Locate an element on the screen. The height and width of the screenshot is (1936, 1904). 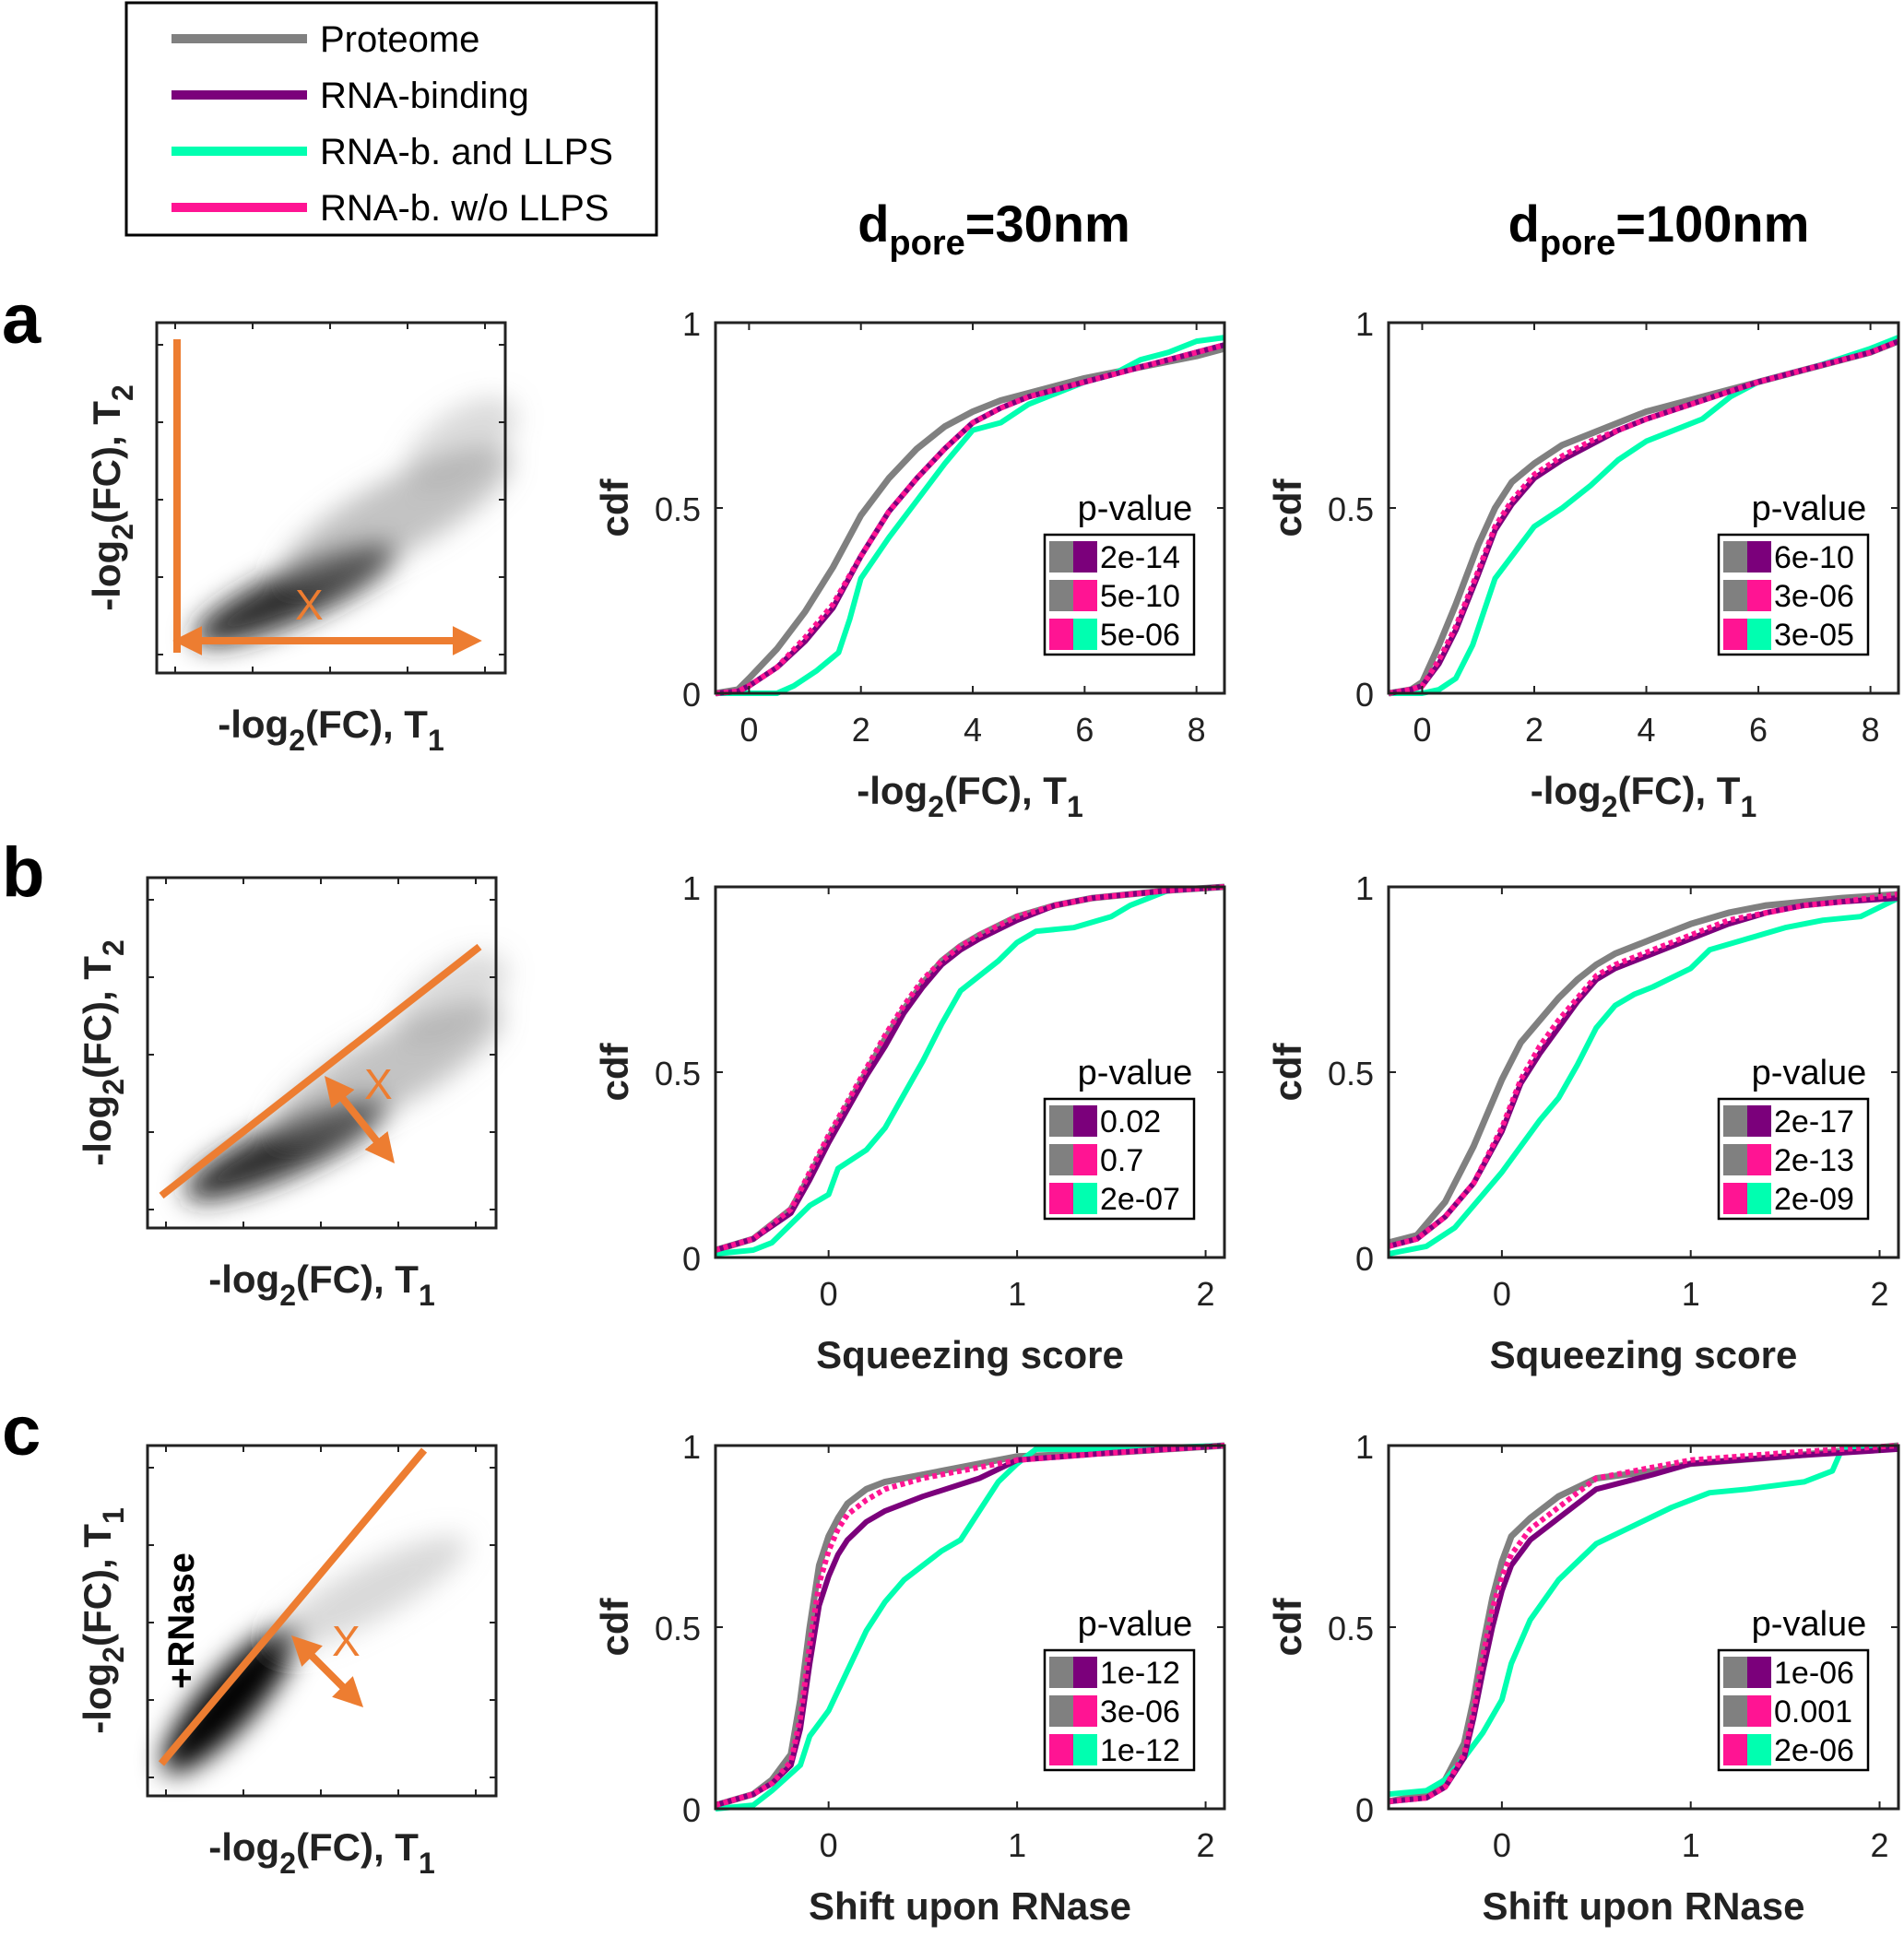
pvalue-row: 2e-17 is located at coordinates (1788, 1122).